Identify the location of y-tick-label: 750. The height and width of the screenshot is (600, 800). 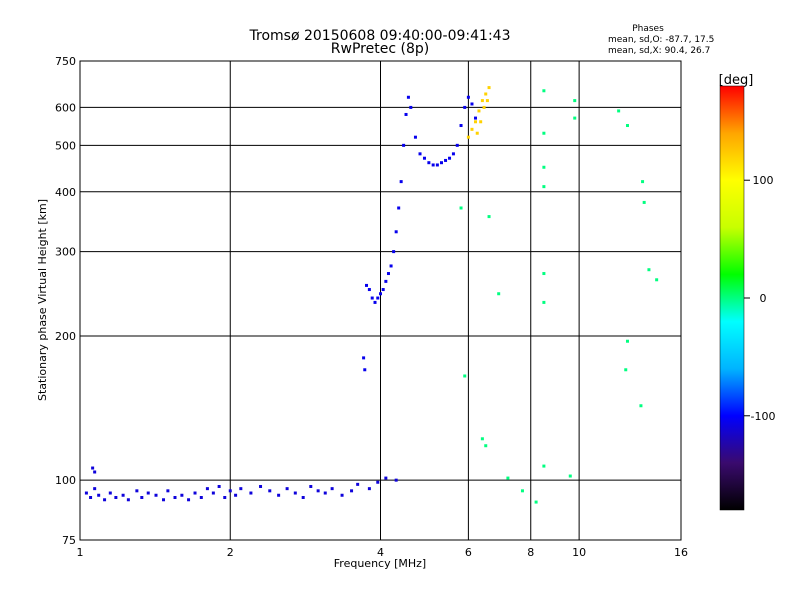
(65, 61).